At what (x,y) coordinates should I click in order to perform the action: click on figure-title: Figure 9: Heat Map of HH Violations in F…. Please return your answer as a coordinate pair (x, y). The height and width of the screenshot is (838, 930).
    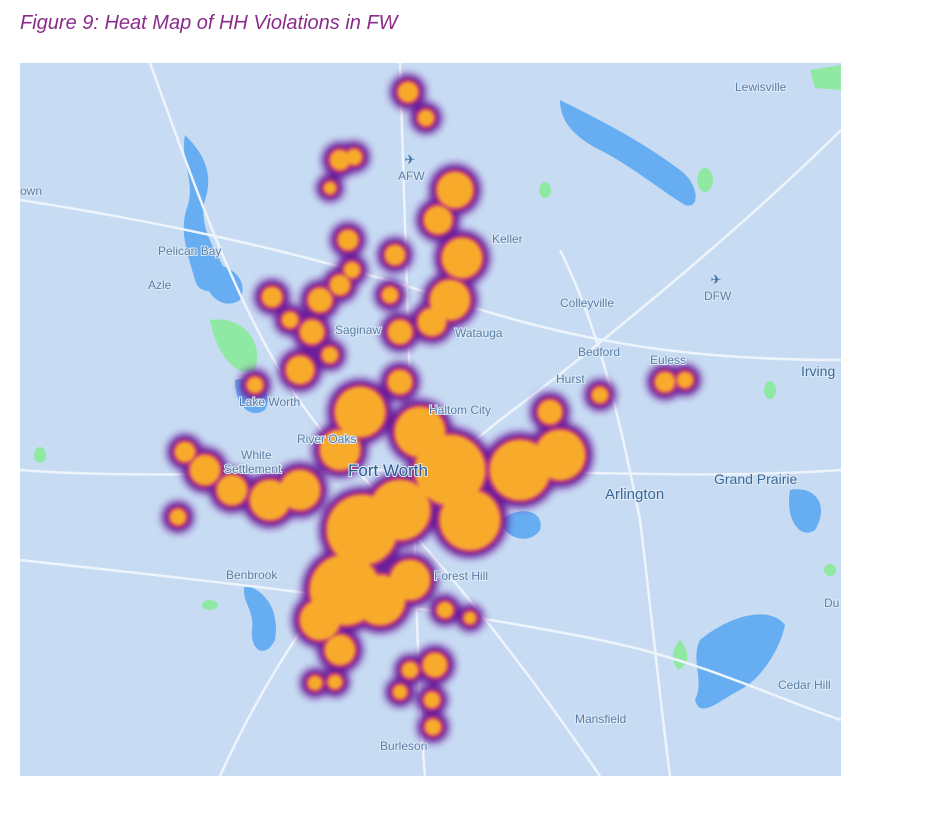
    Looking at the image, I should click on (209, 23).